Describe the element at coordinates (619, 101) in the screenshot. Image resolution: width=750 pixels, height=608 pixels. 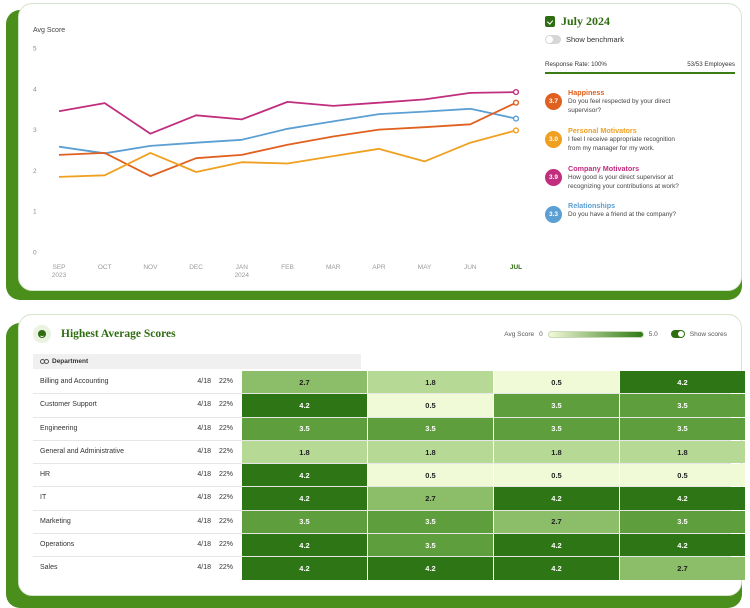
I see `metric-desc-line: Do you feel respected by your direct` at that location.